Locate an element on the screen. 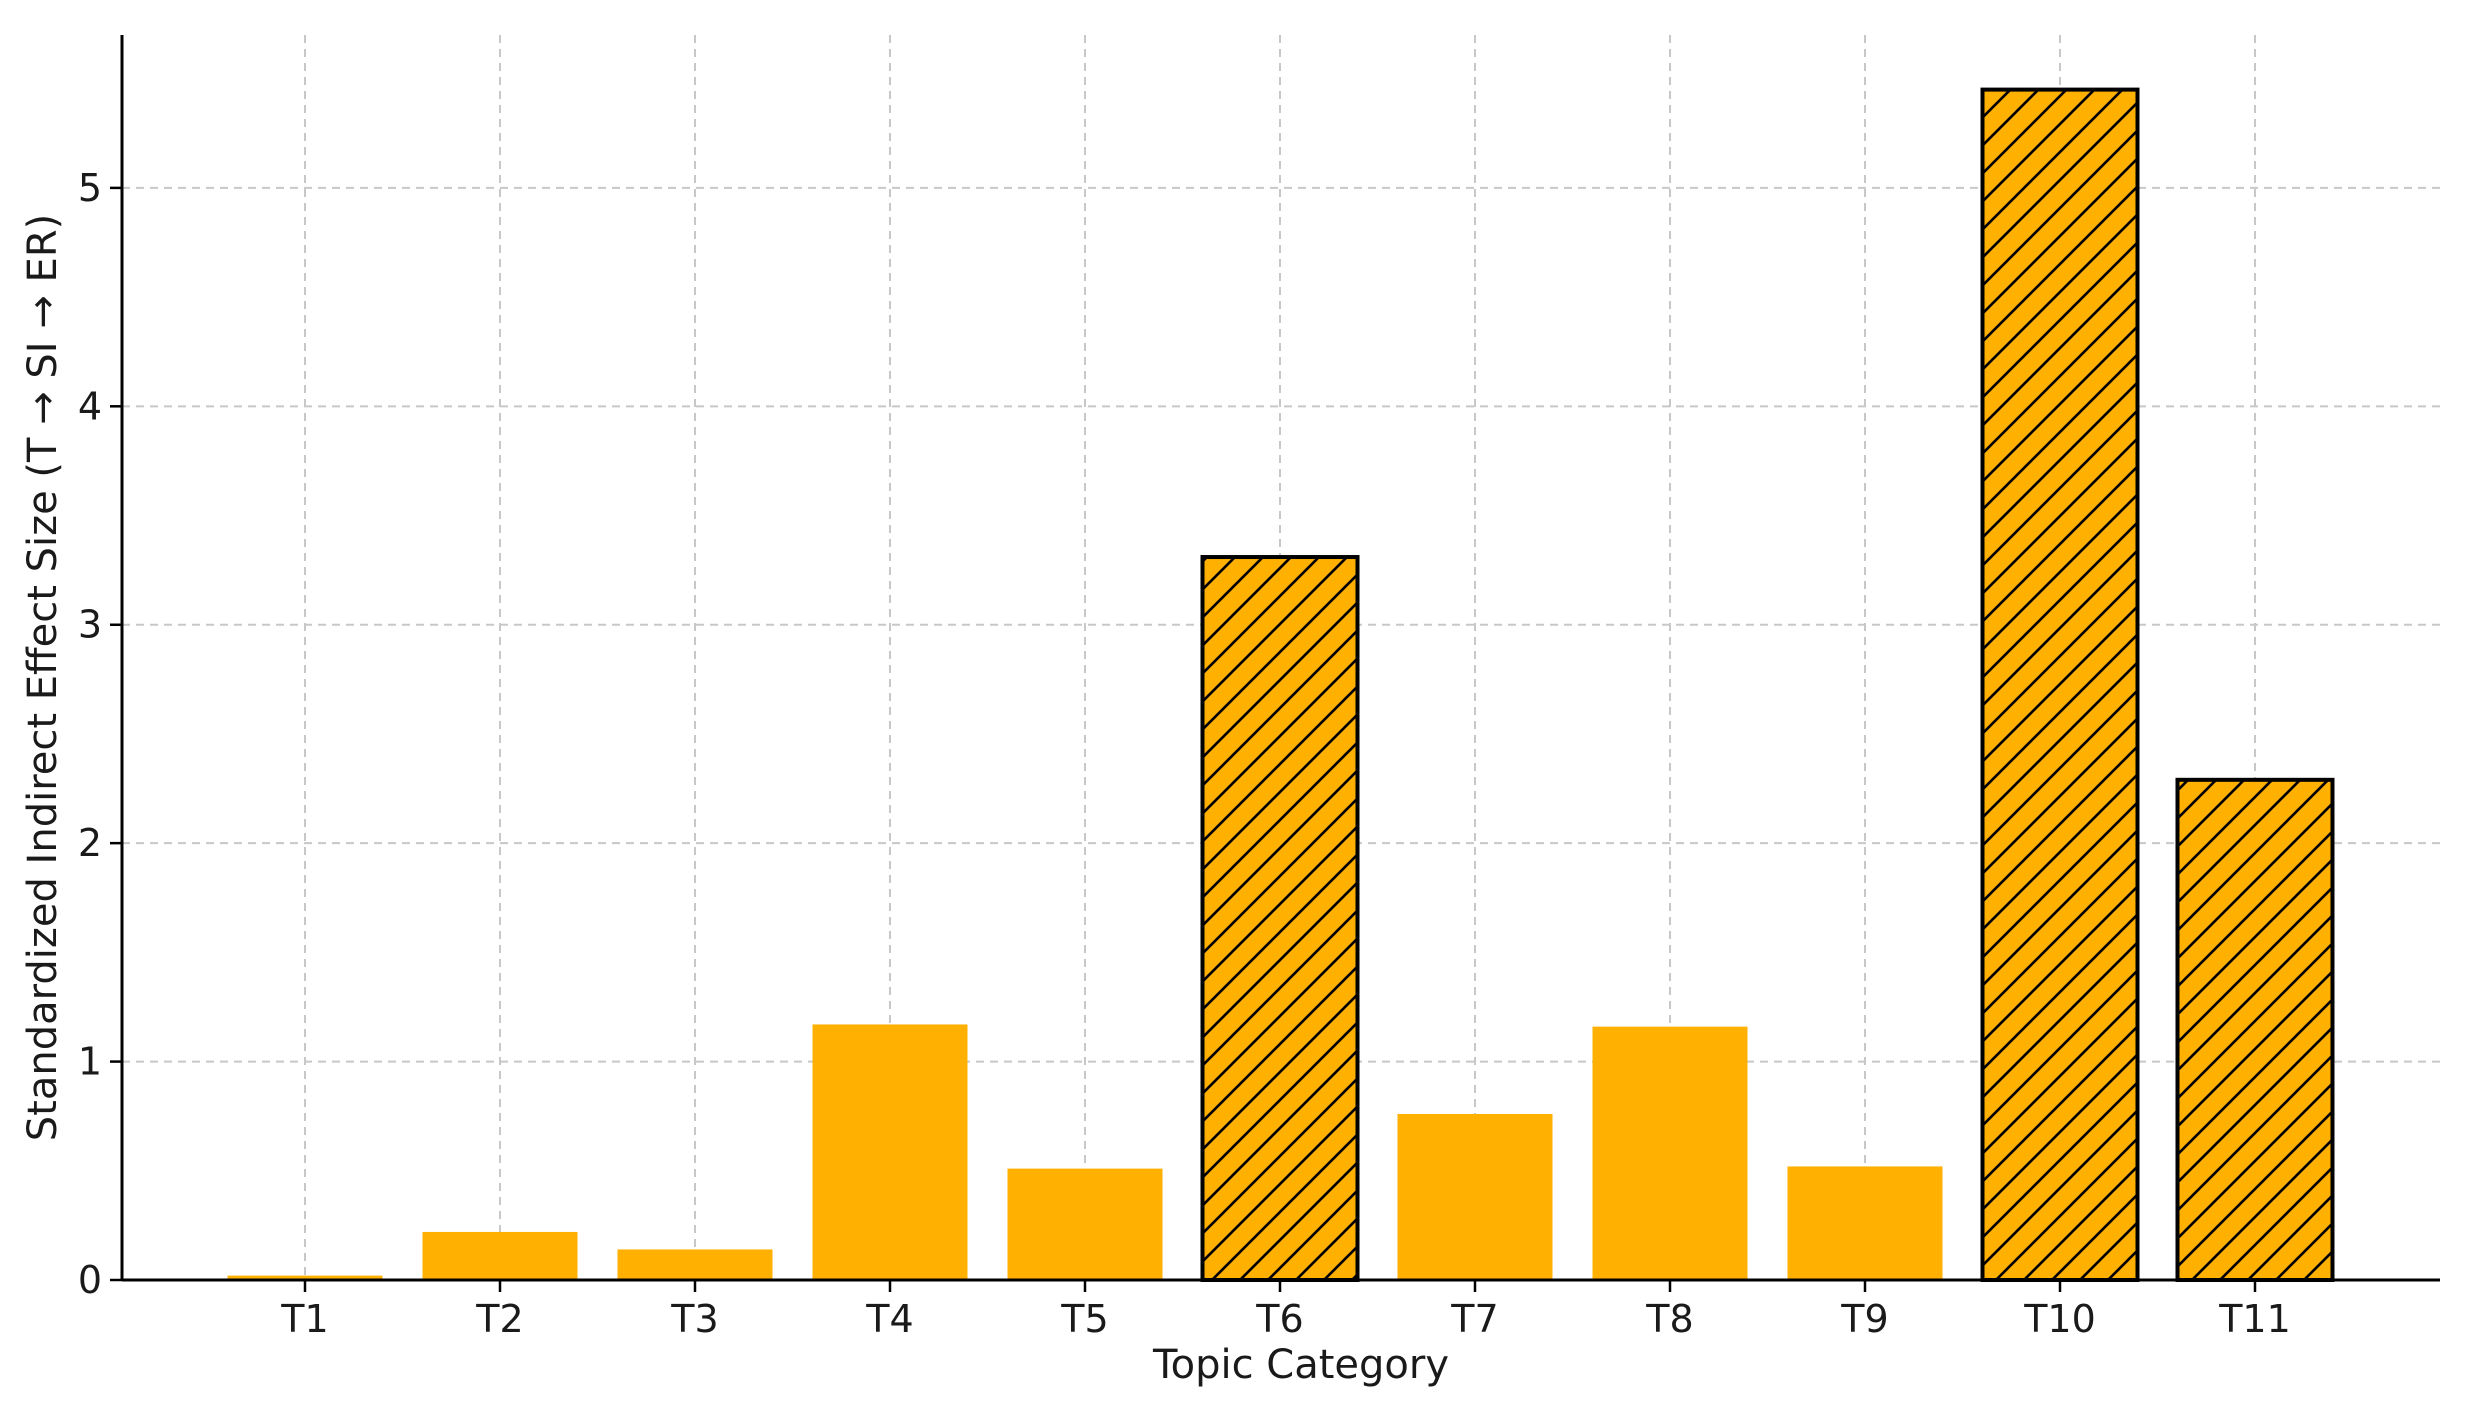 Image resolution: width=2466 pixels, height=1408 pixels. y-tick-label: 0 is located at coordinates (90, 1280).